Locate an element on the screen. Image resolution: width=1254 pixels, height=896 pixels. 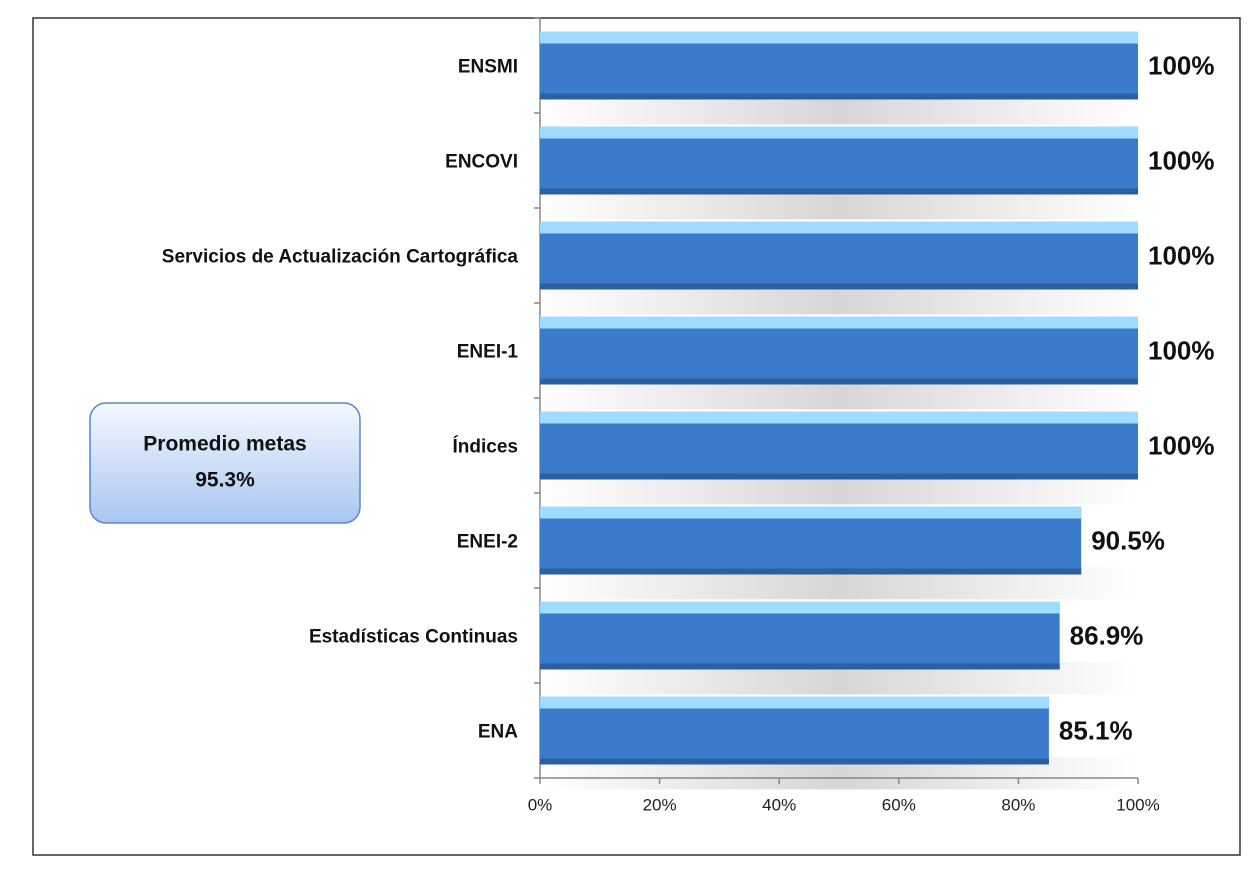
y-tick-label: Índices is located at coordinates (485, 447).